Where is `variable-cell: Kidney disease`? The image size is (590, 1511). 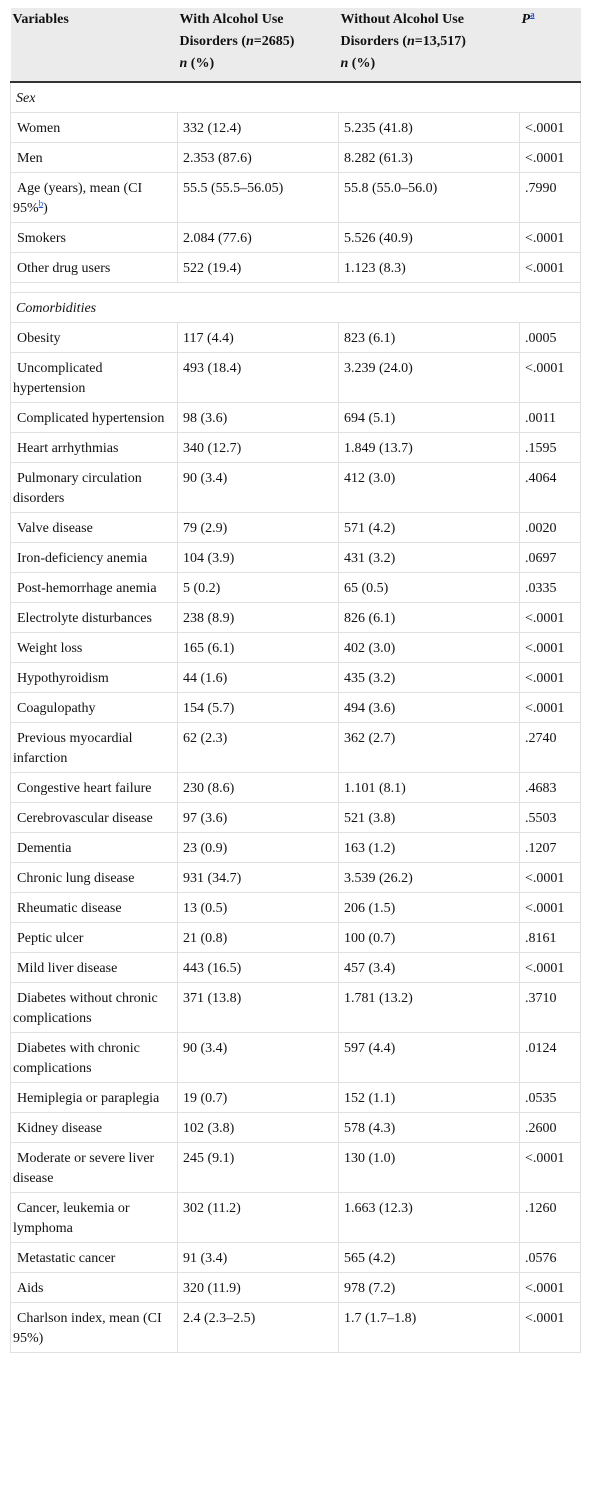
variable-cell: Kidney disease is located at coordinates (94, 1127).